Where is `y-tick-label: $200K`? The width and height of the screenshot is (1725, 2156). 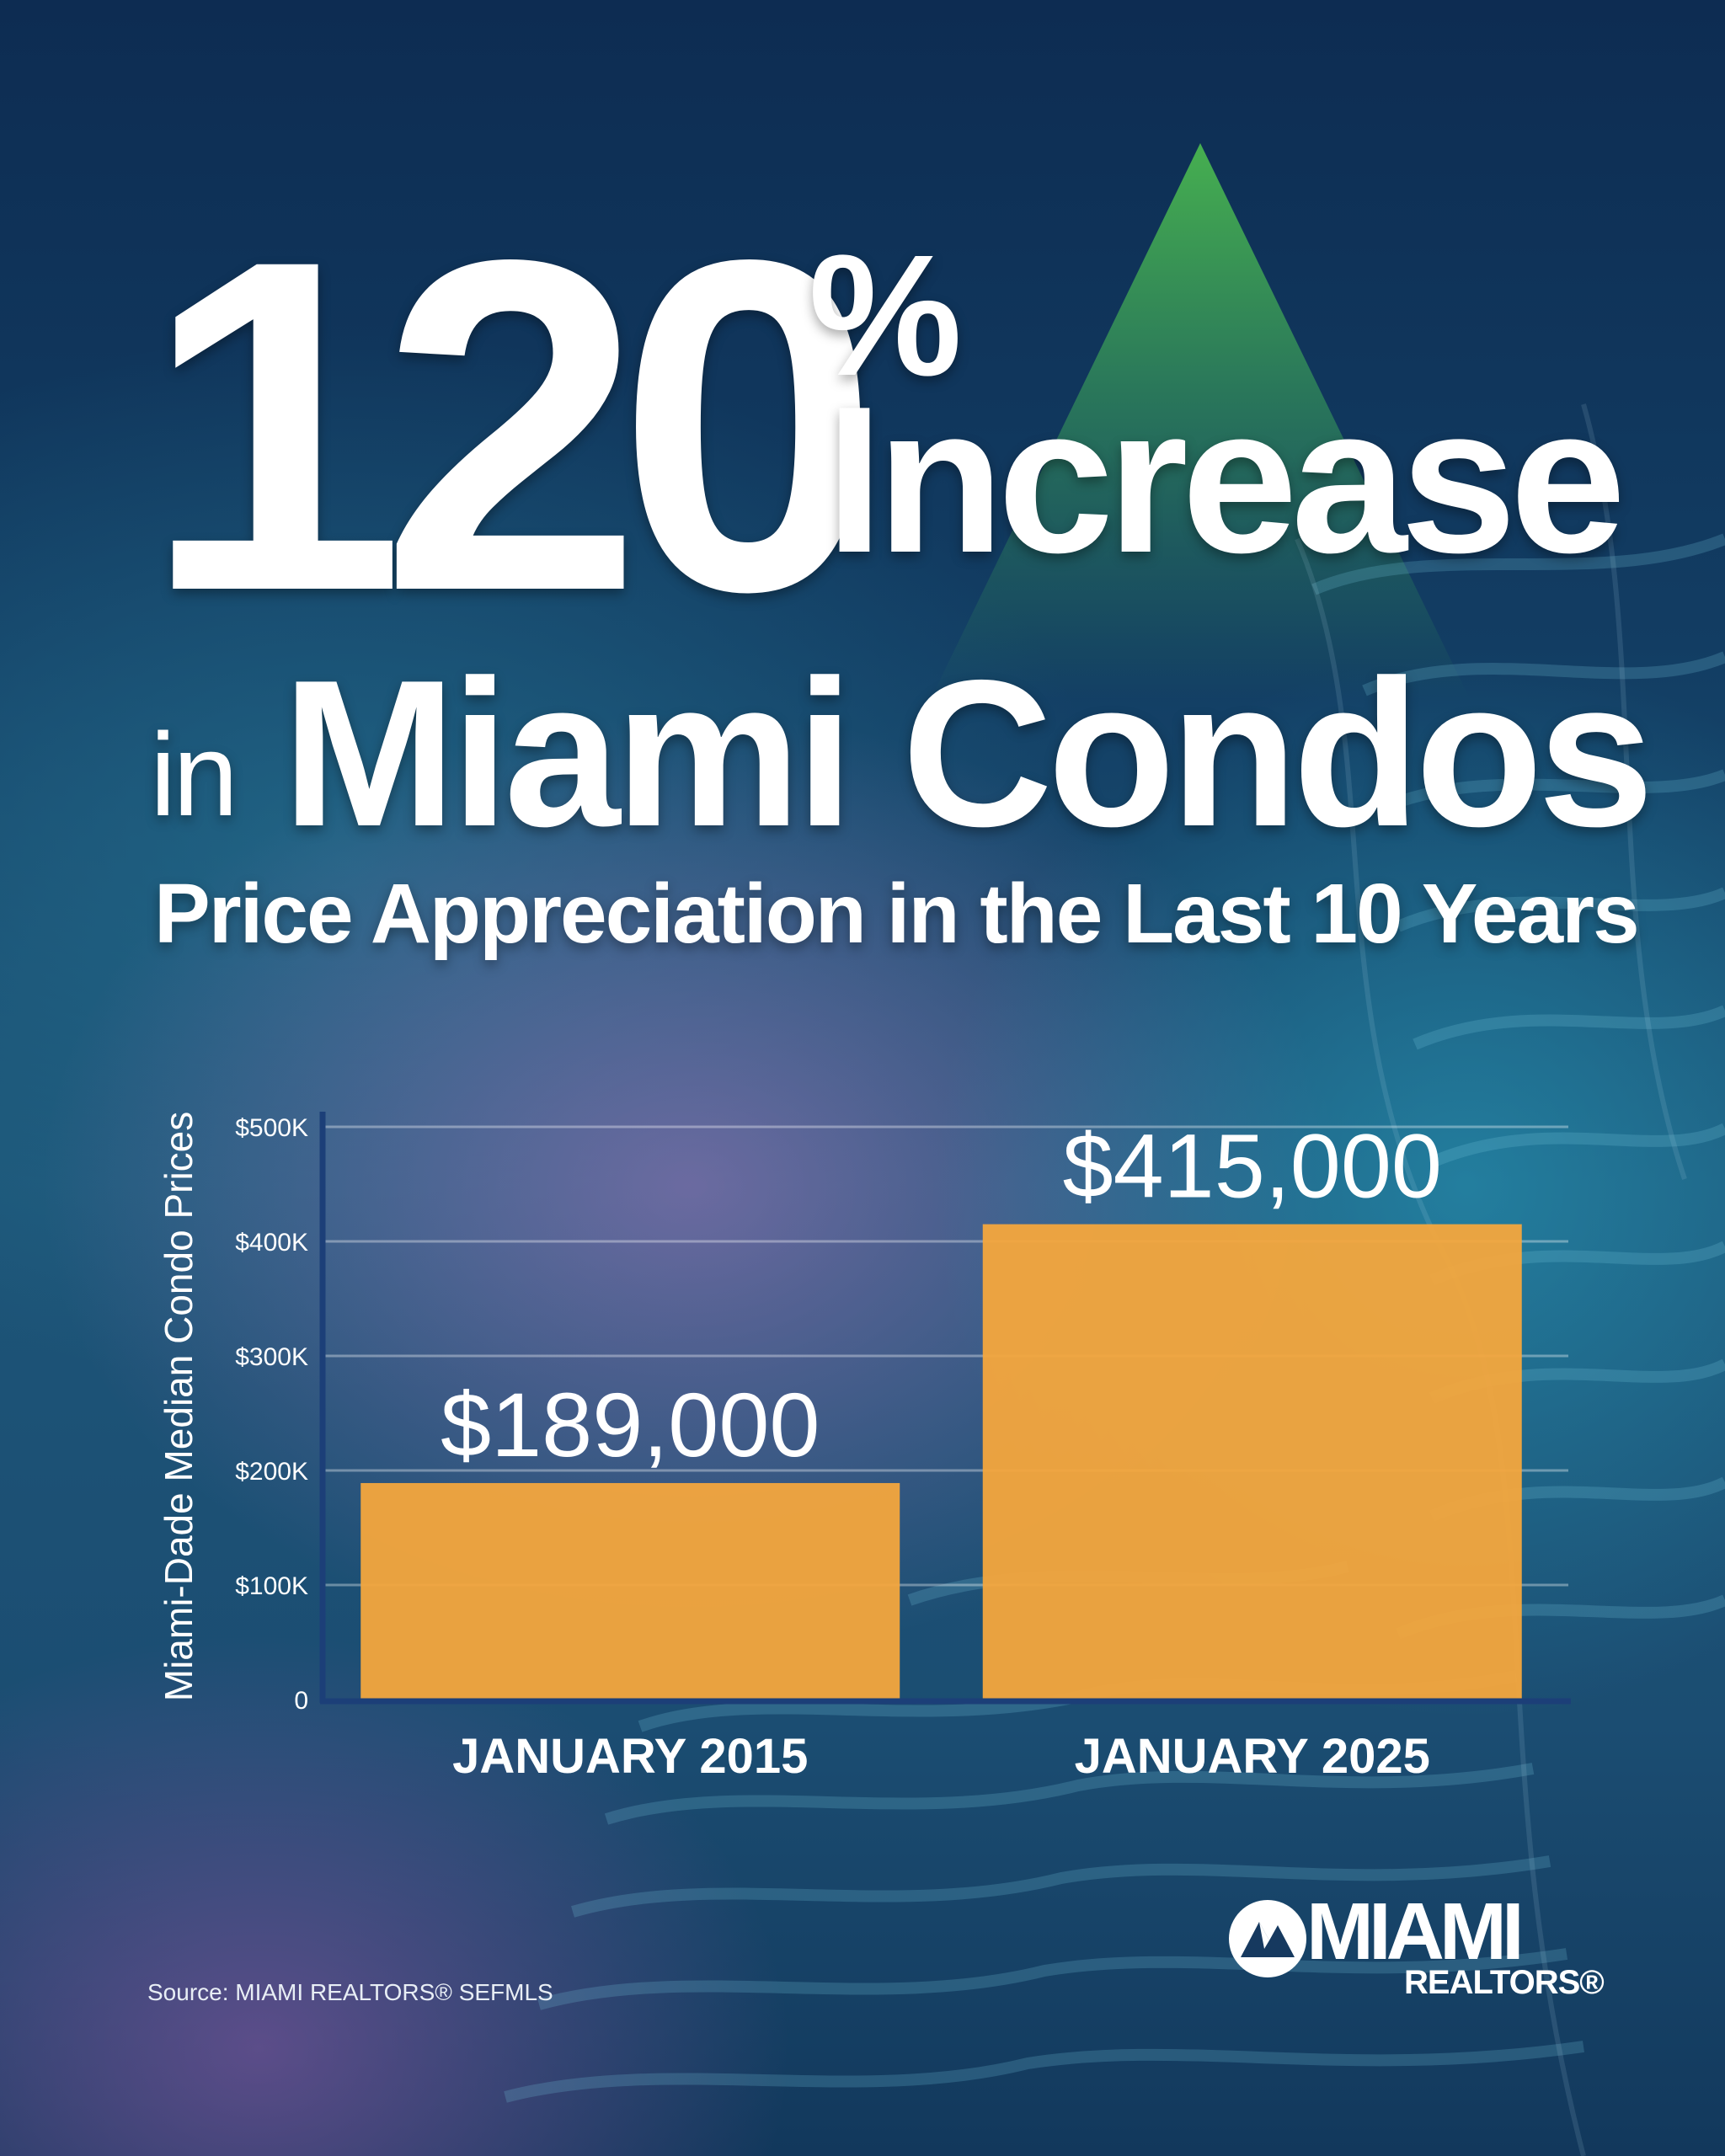 y-tick-label: $200K is located at coordinates (271, 1472).